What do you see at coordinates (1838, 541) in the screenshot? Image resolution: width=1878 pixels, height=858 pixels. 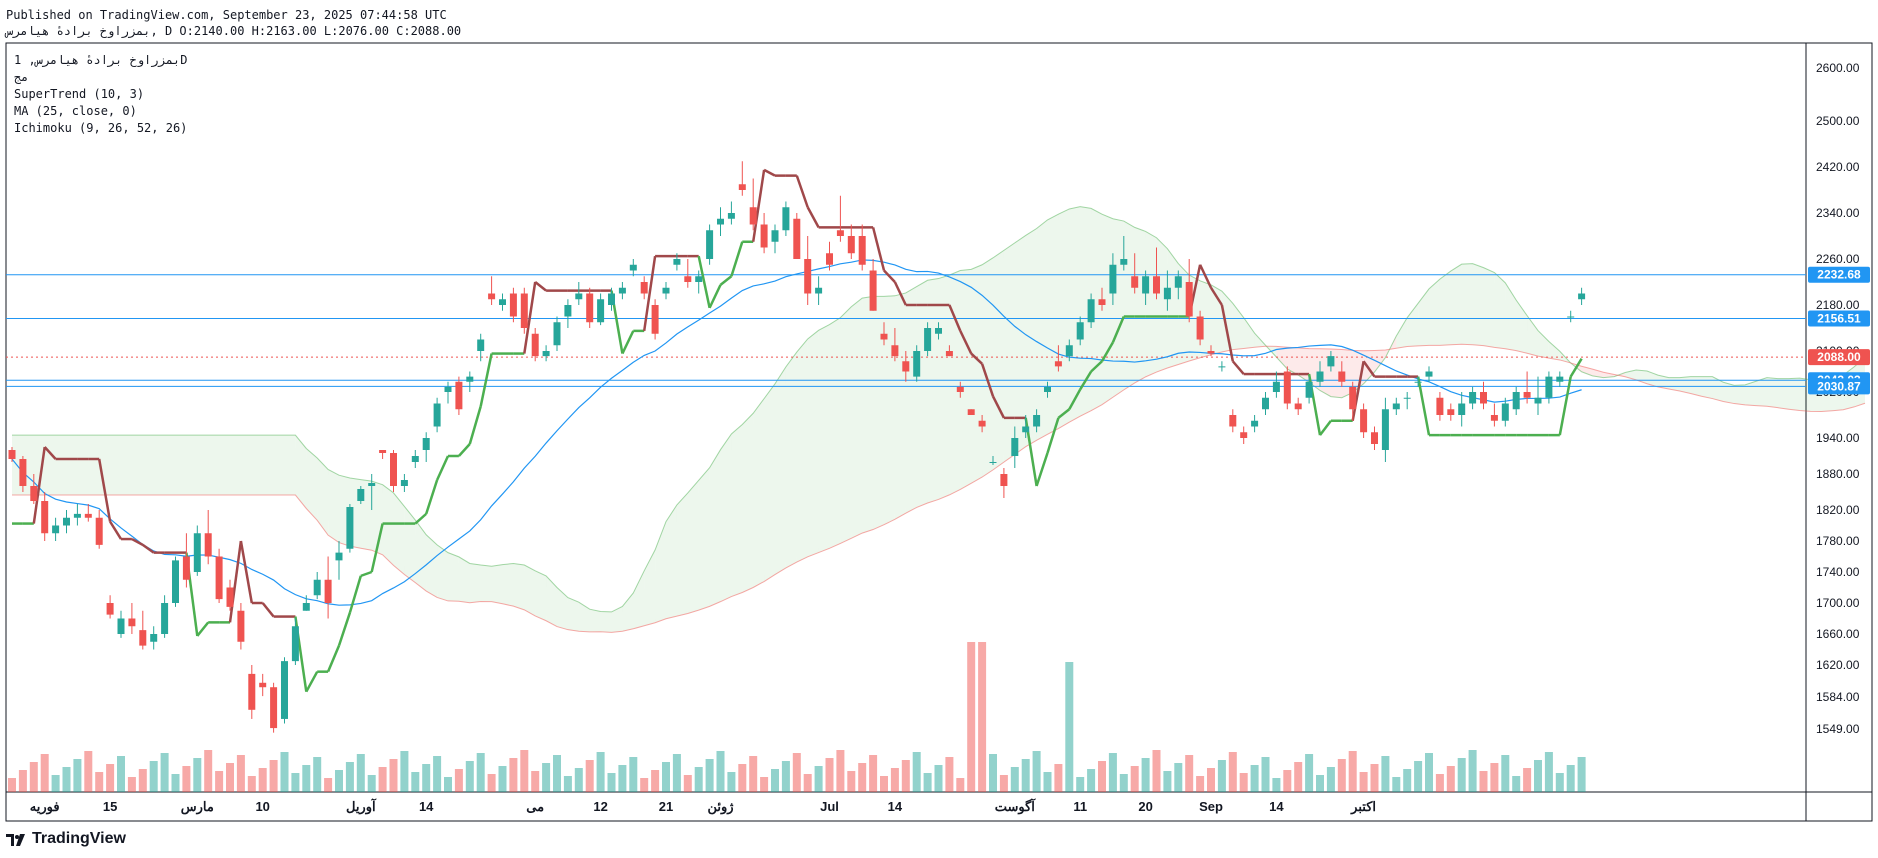 I see `y-tick-label: 1780.00` at bounding box center [1838, 541].